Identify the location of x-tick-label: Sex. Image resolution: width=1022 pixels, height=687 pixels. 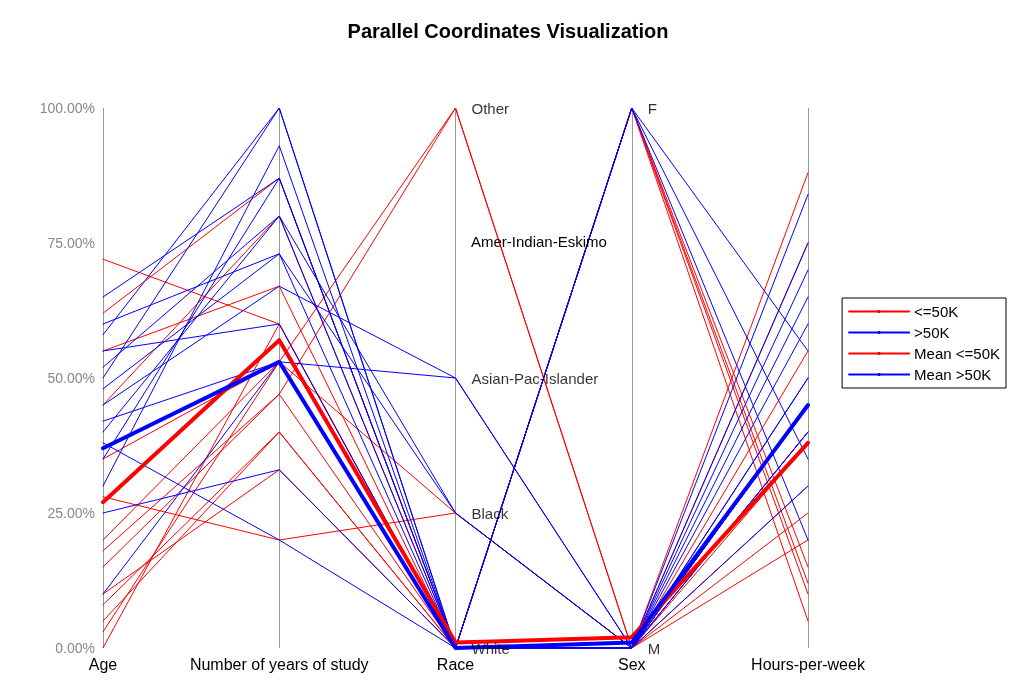
(631, 664).